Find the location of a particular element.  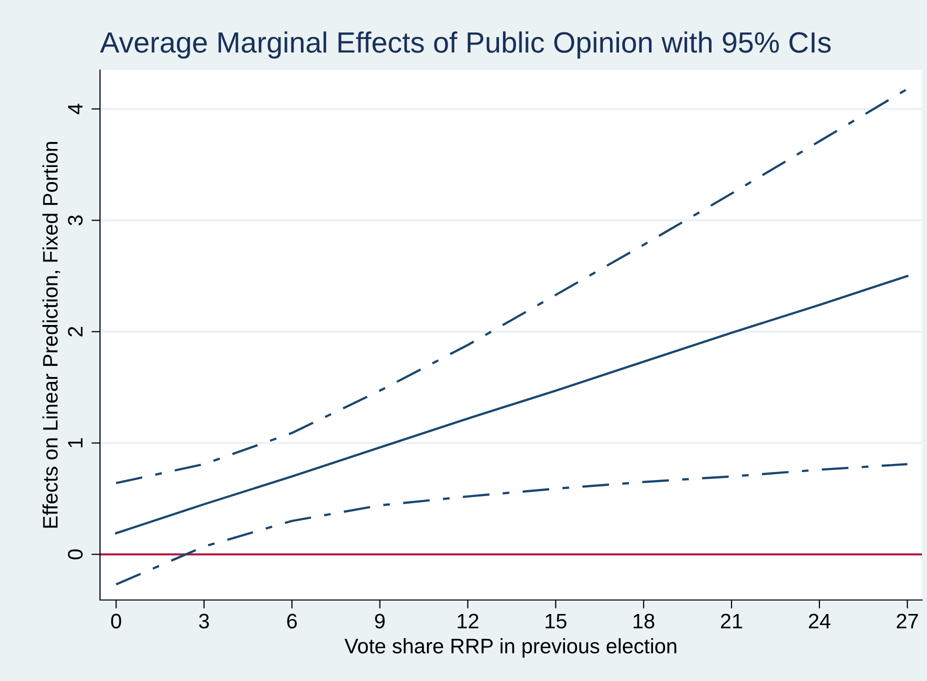

x-tick-label: 0 is located at coordinates (116, 621).